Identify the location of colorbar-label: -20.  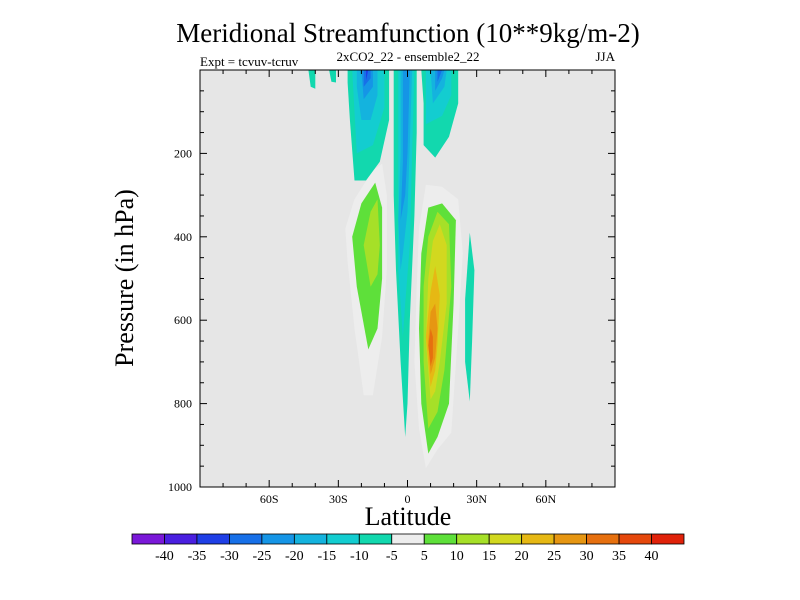
(294, 556).